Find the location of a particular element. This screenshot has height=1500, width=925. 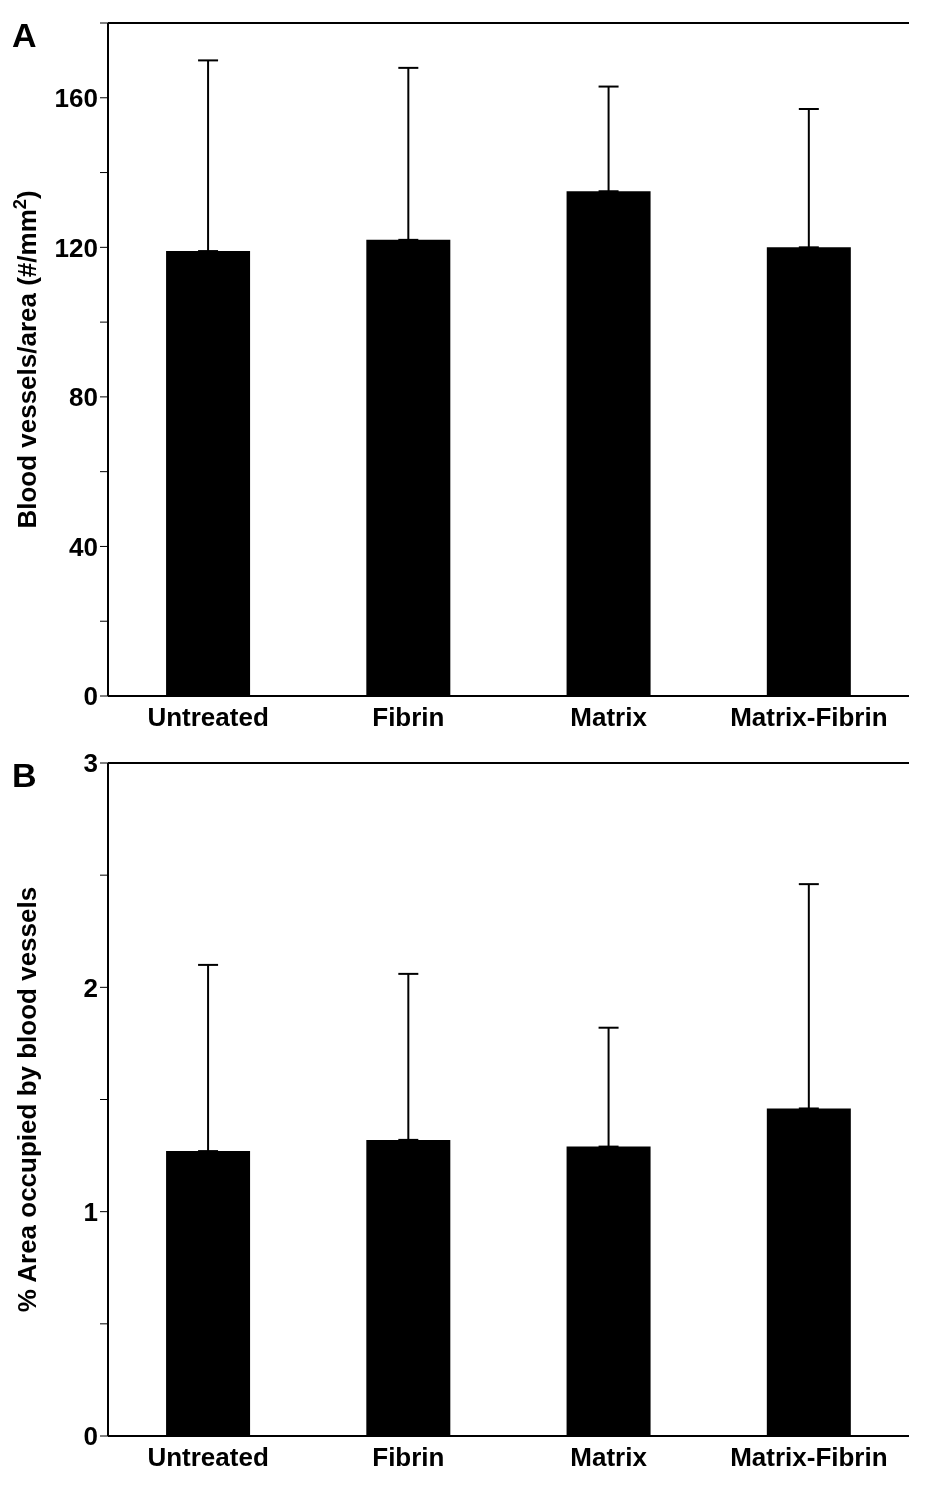

y-tick-label: 2 is located at coordinates (90, 987).